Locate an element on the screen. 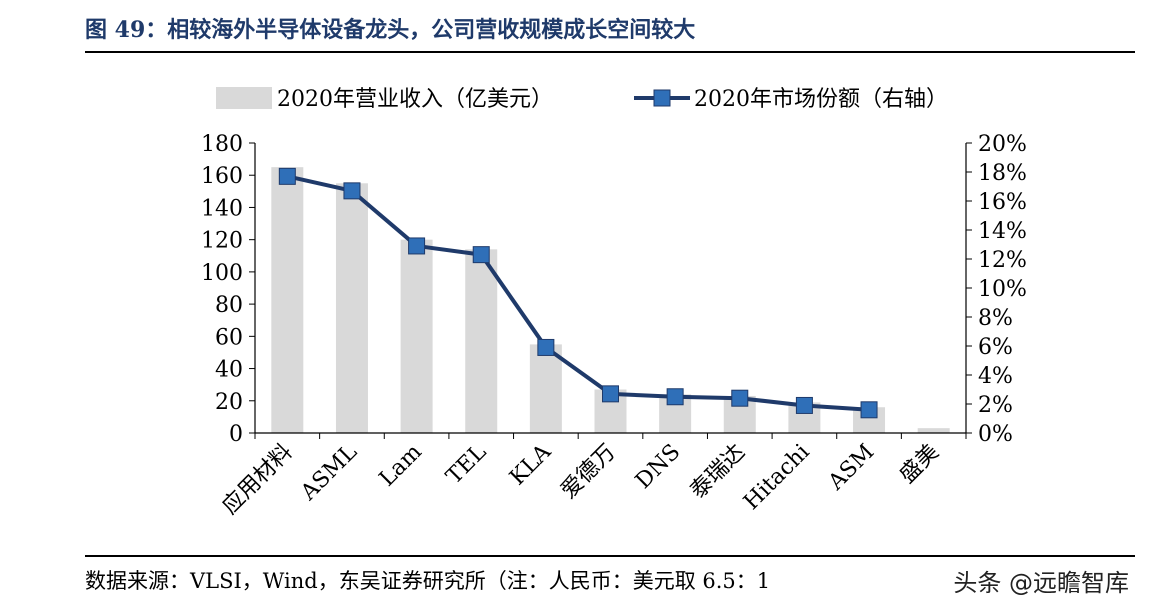 The image size is (1149, 609). right-tick-label-7: 14% is located at coordinates (1002, 231).